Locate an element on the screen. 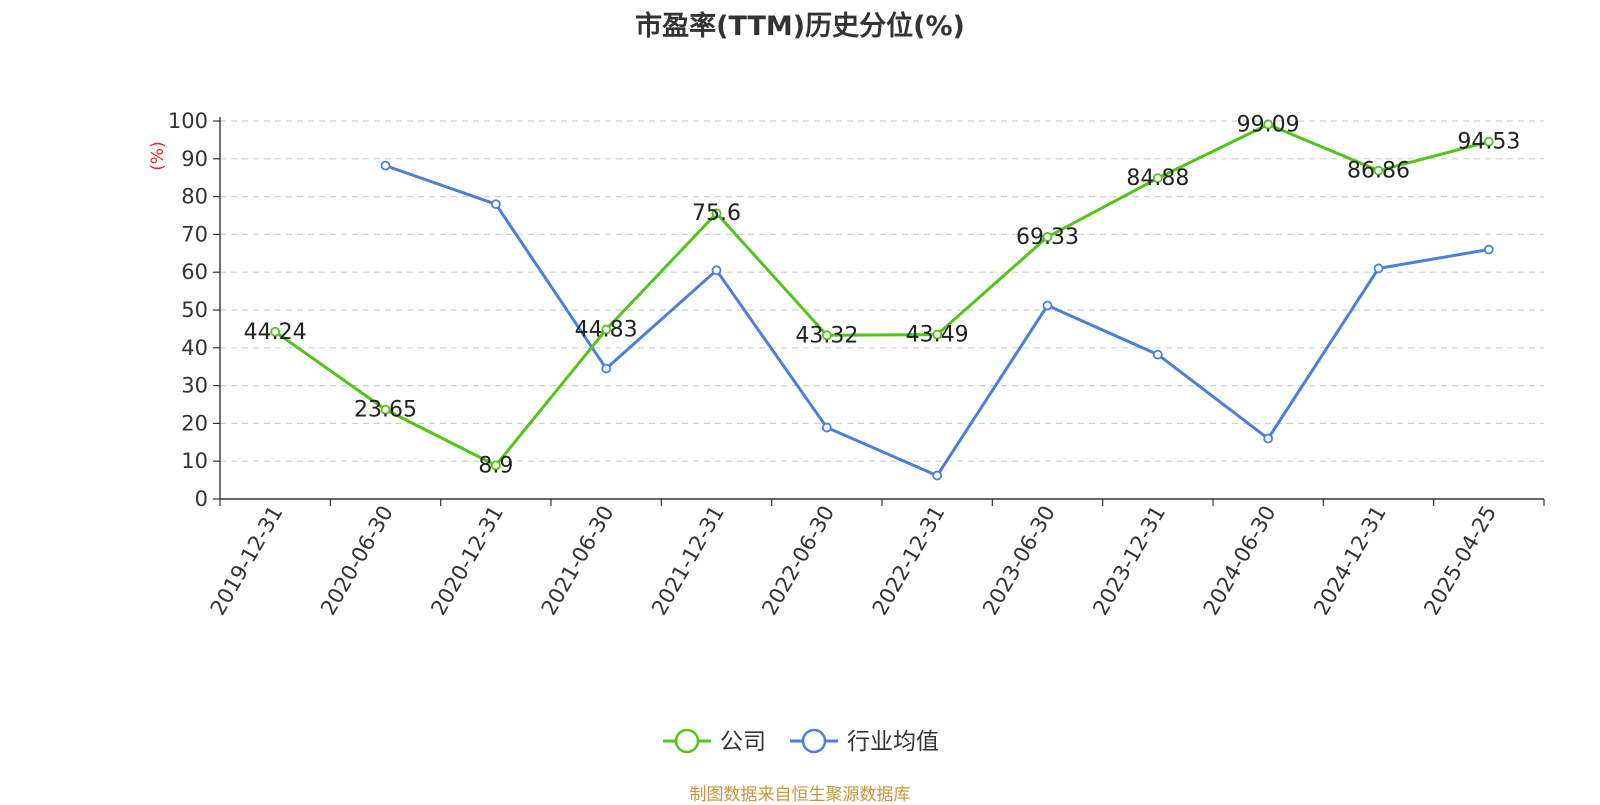 Image resolution: width=1600 pixels, height=805 pixels. x-tick-label: 2022-12-31 is located at coordinates (909, 561).